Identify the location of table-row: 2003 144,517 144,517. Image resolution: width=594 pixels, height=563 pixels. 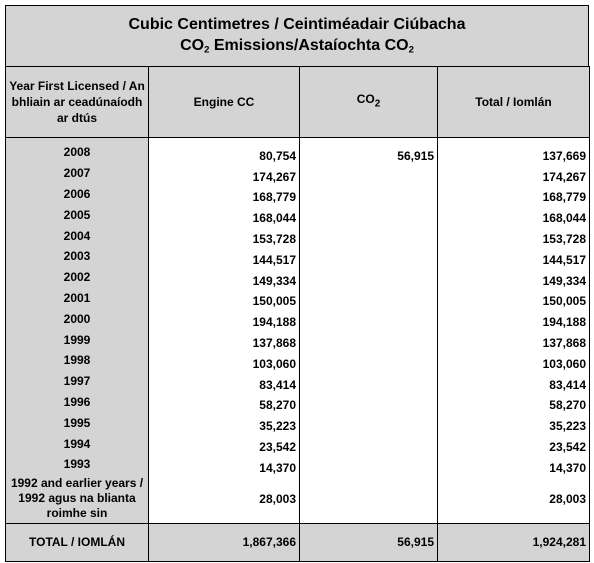
(297, 256).